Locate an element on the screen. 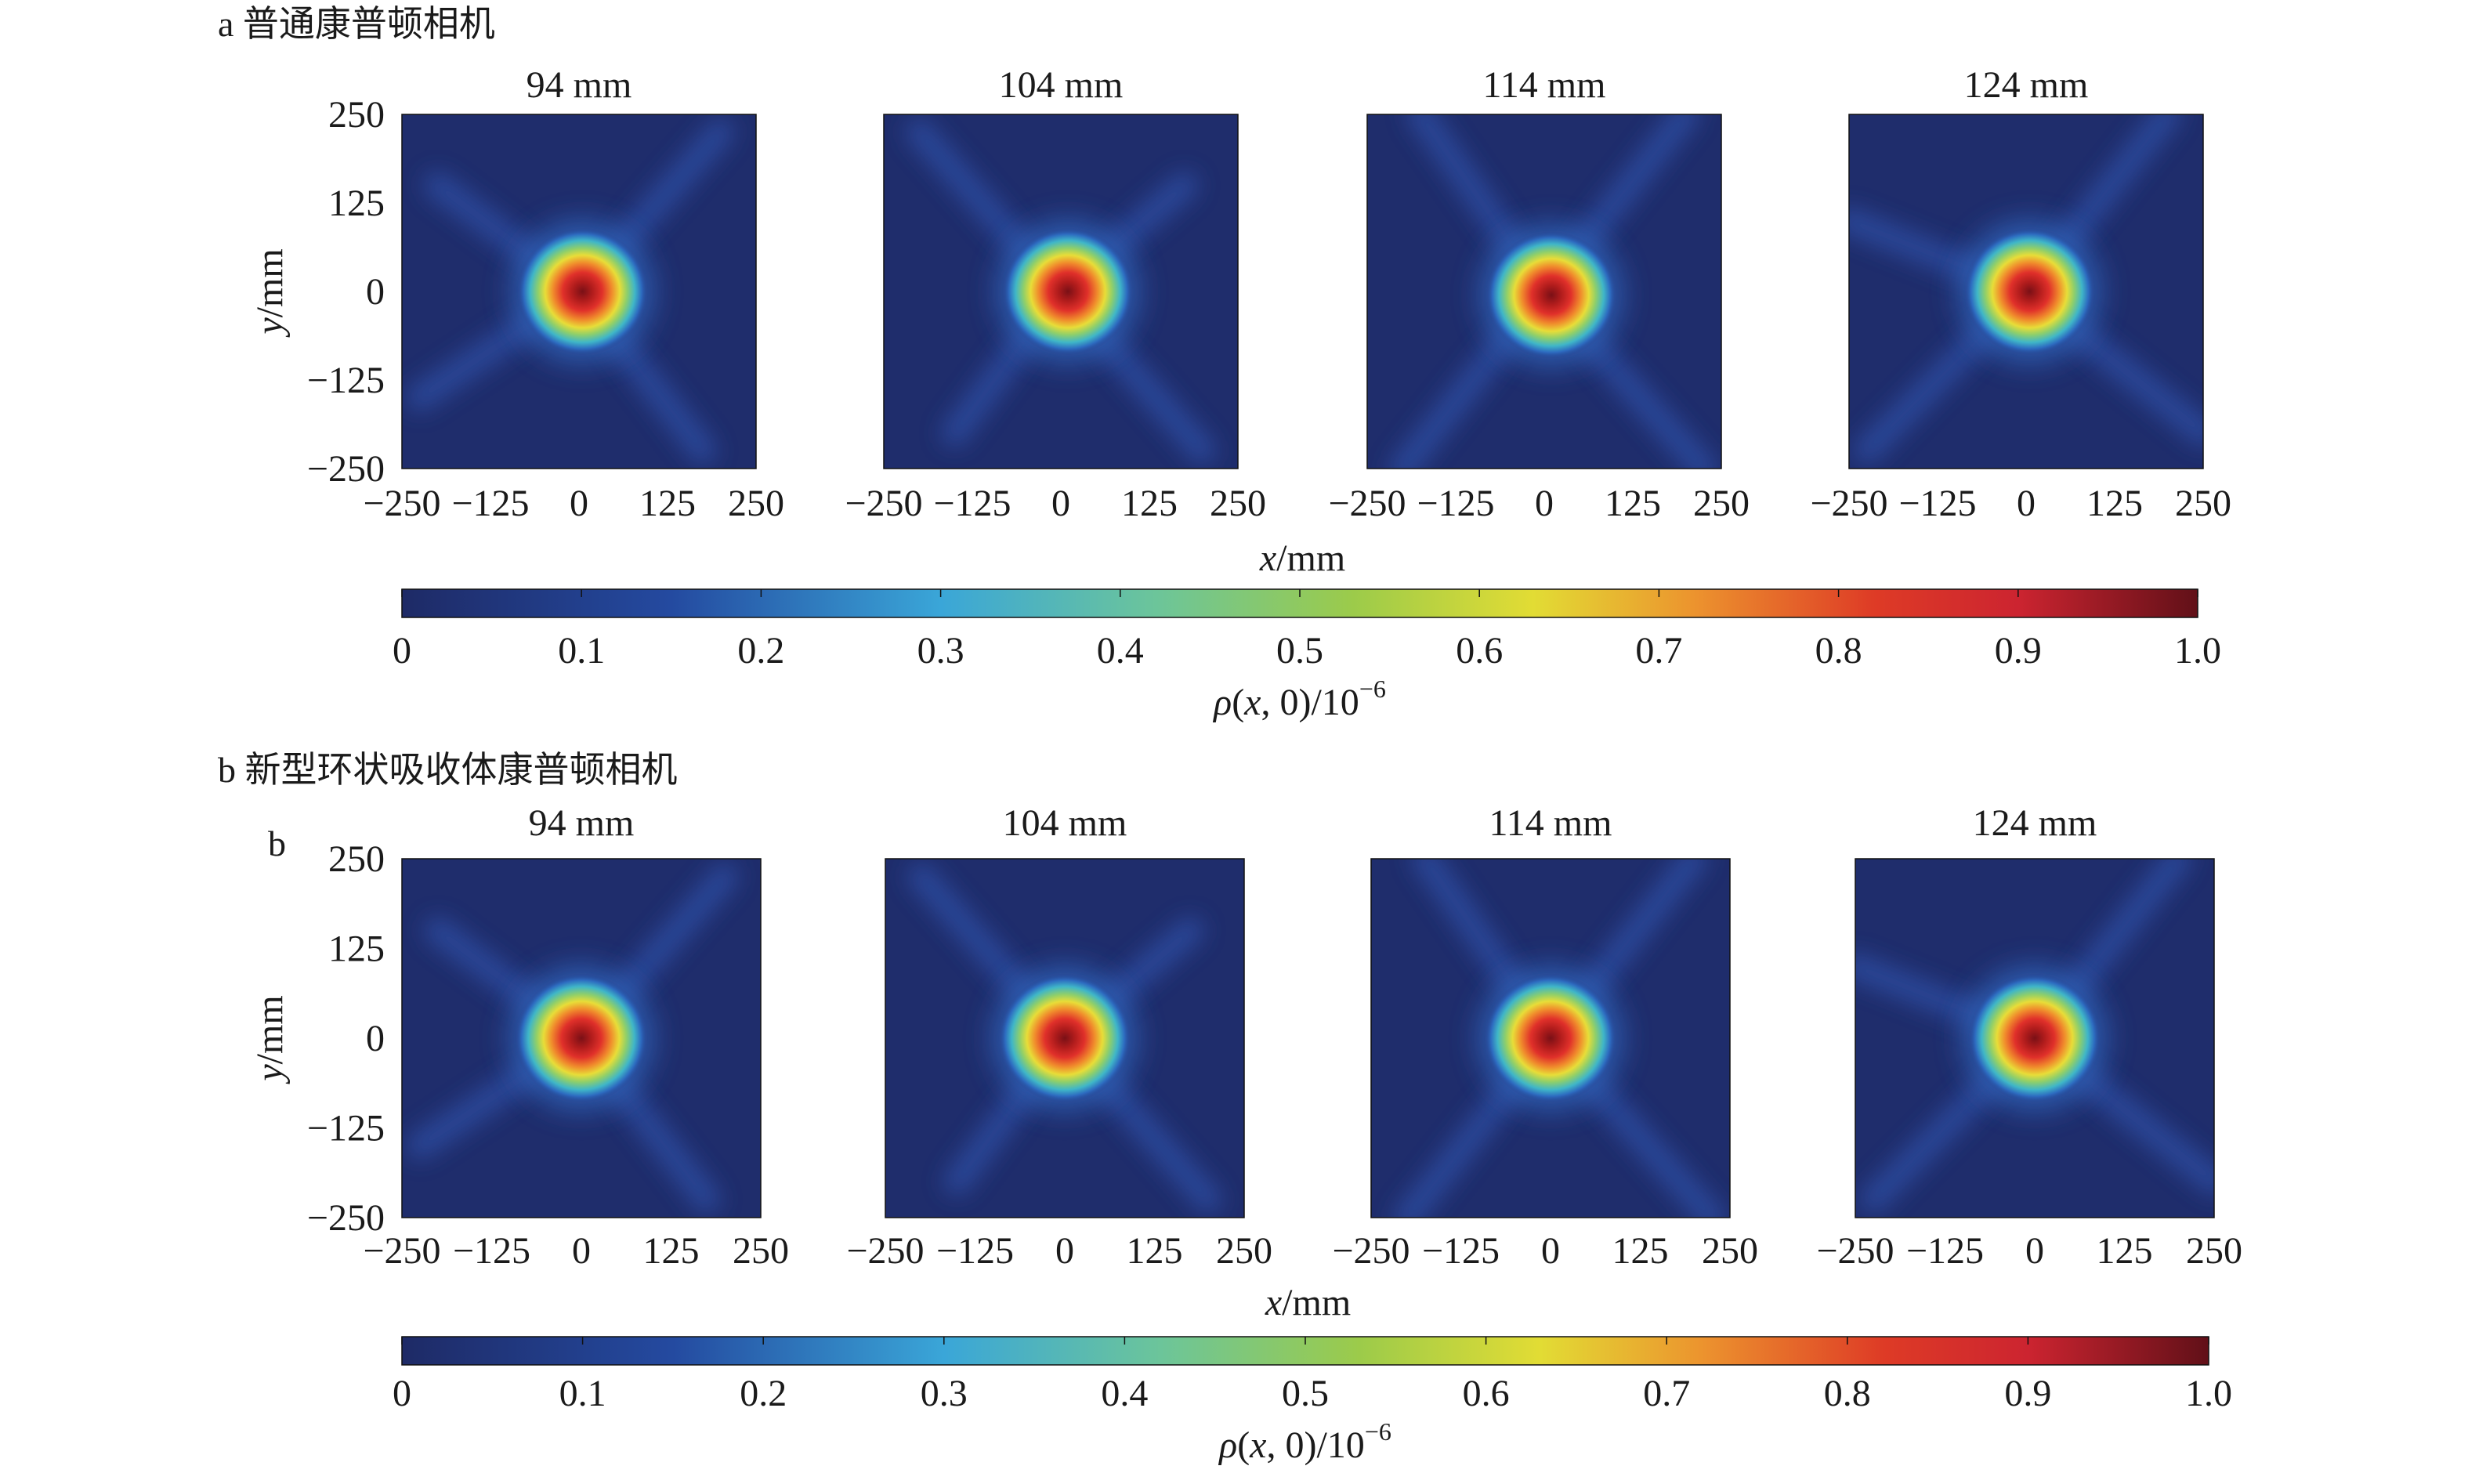  heatmap-b-4: 124 mm −250 −125 0 125 250 is located at coordinates (2029, 1037).